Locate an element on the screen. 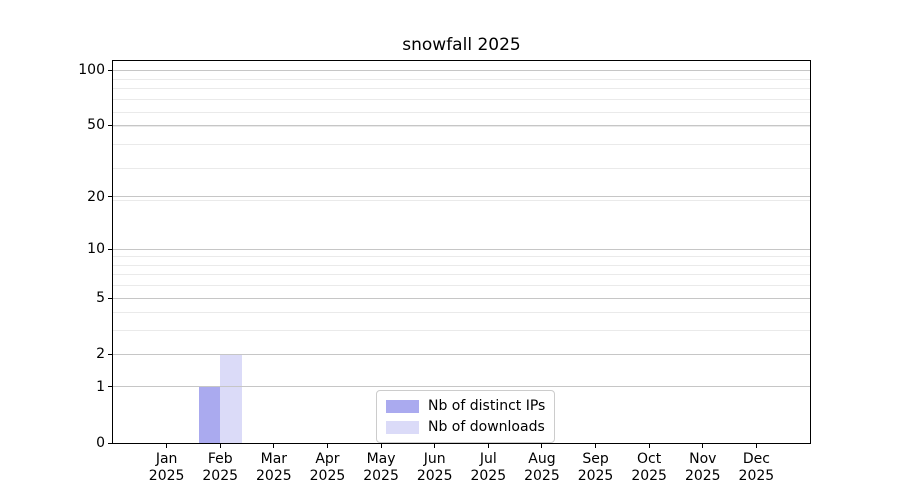 This screenshot has width=900, height=500. y-tick-label: 0 is located at coordinates (100, 443).